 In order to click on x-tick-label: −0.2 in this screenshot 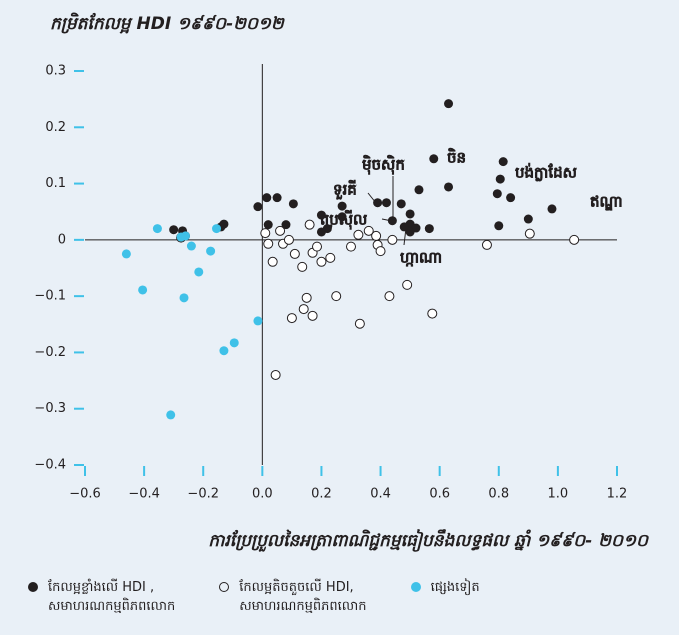, I will do `click(203, 494)`.